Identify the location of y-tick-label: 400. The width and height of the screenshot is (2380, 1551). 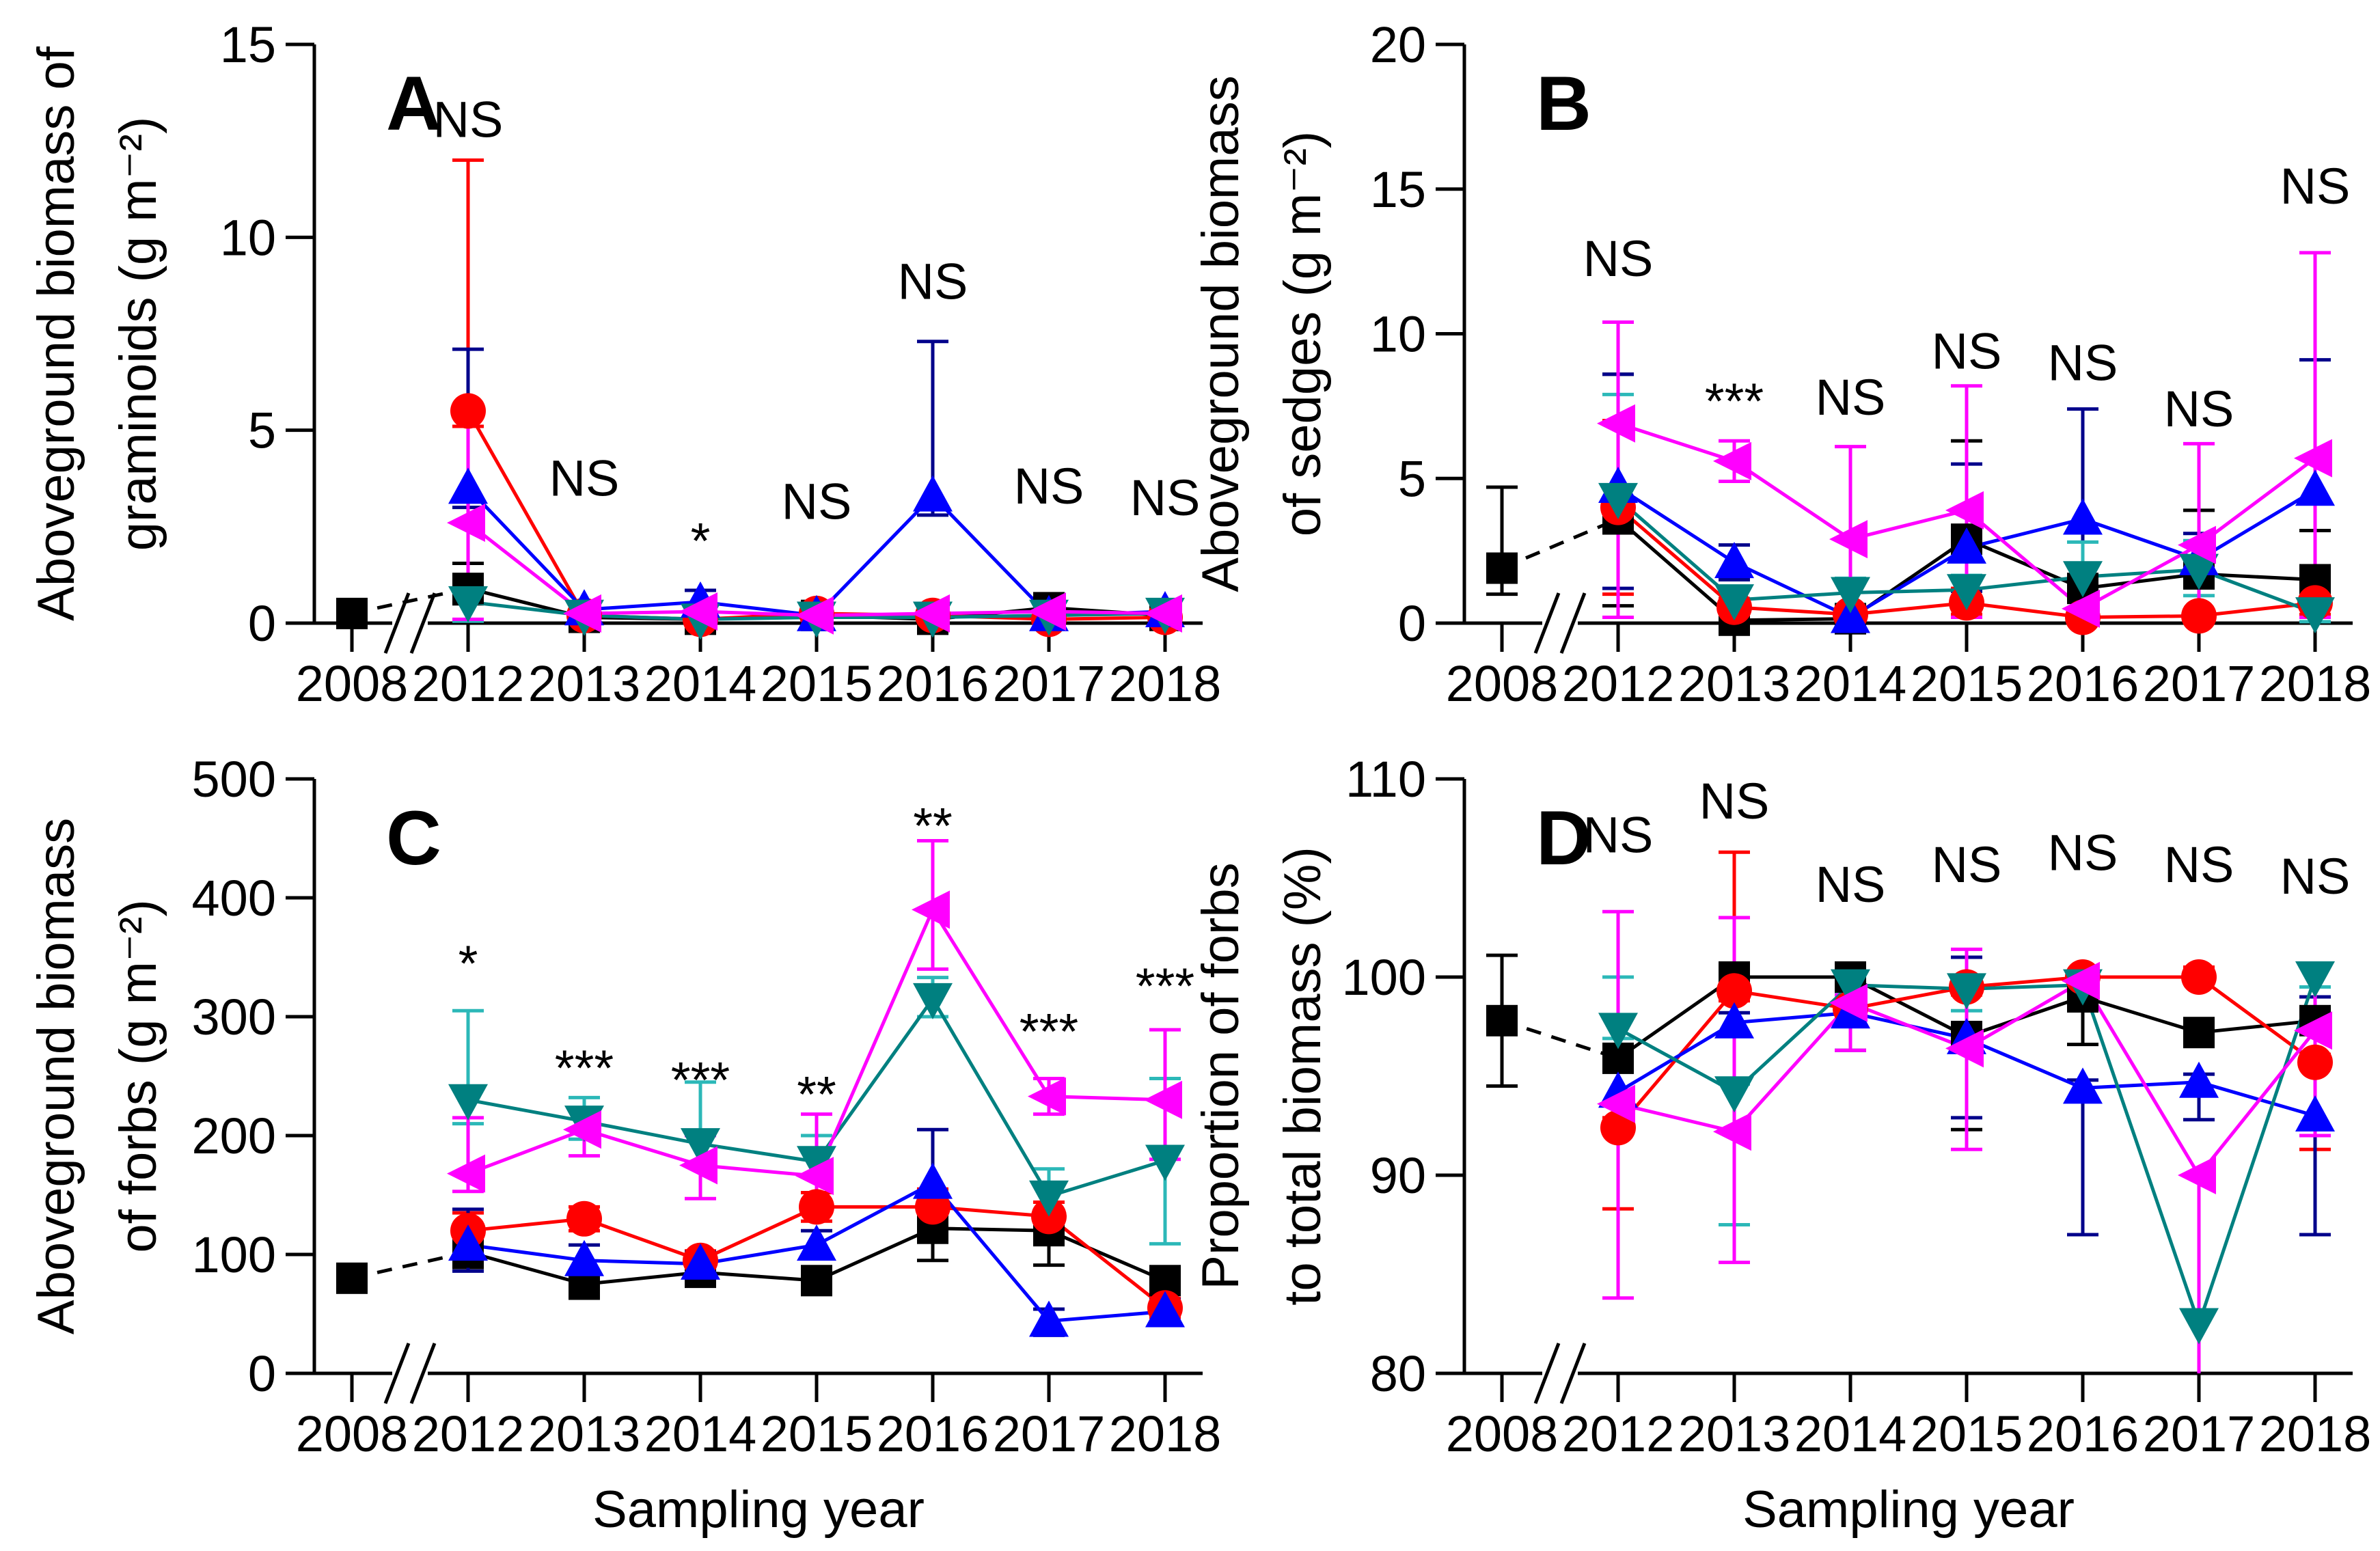
(234, 899).